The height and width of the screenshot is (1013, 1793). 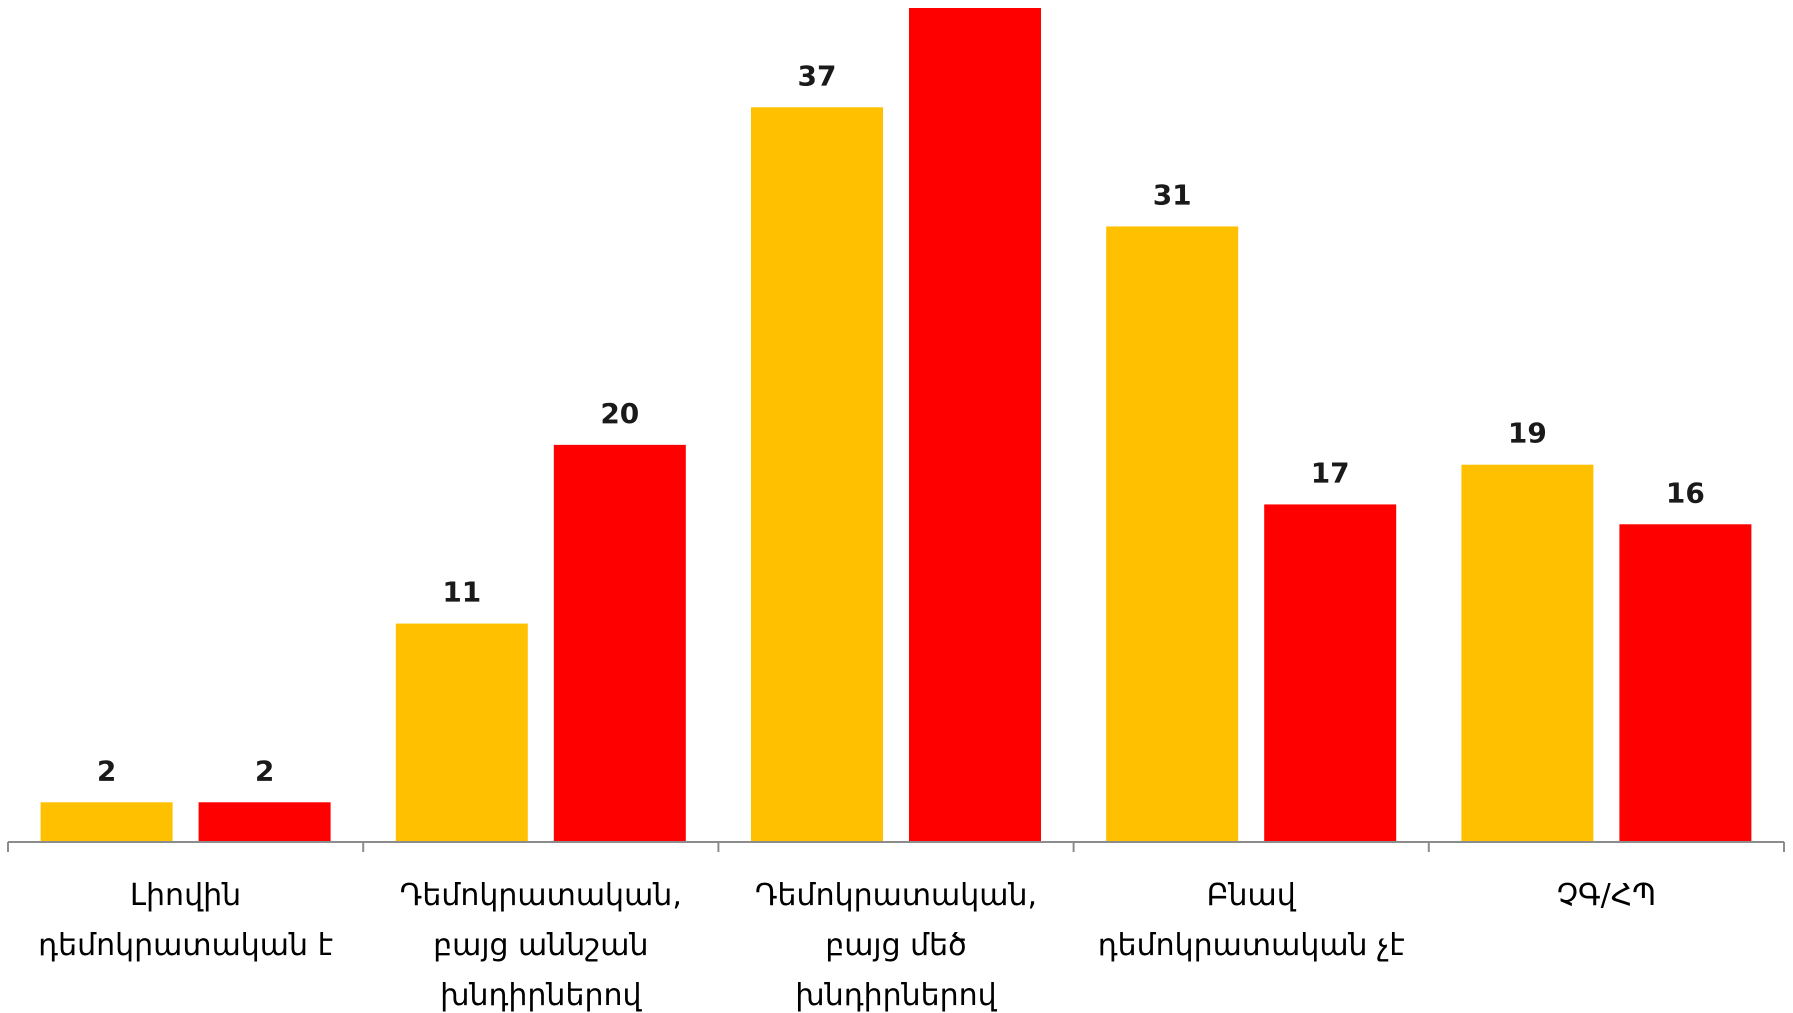 I want to click on category-label-4: Բնավ դեմոկրատական չէ, so click(x=1251, y=920).